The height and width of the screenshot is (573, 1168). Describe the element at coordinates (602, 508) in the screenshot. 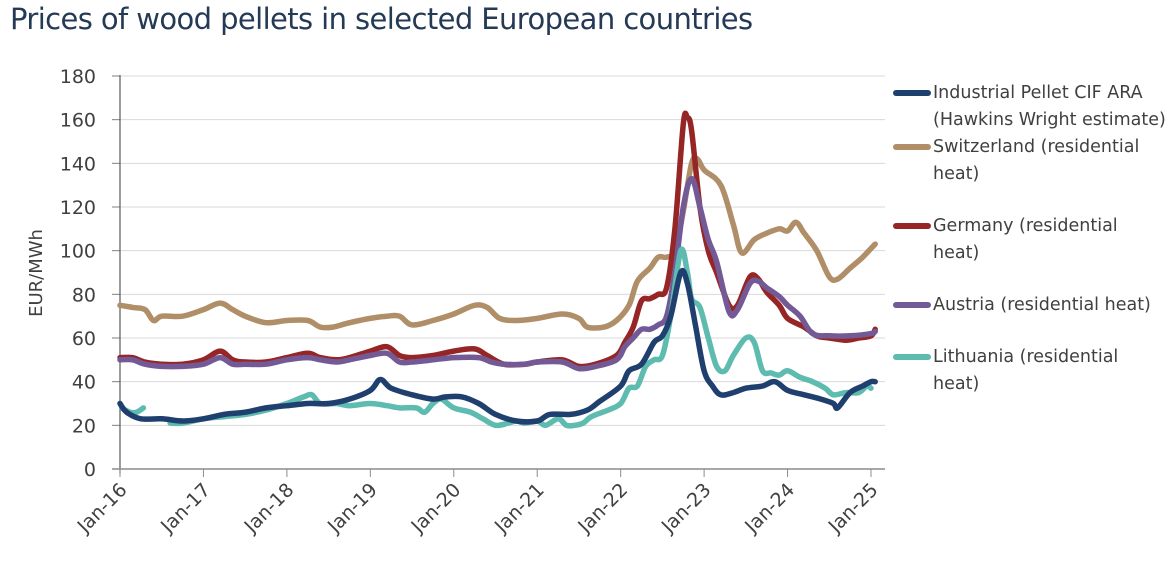

I see `x-tick-label: Jan-22` at that location.